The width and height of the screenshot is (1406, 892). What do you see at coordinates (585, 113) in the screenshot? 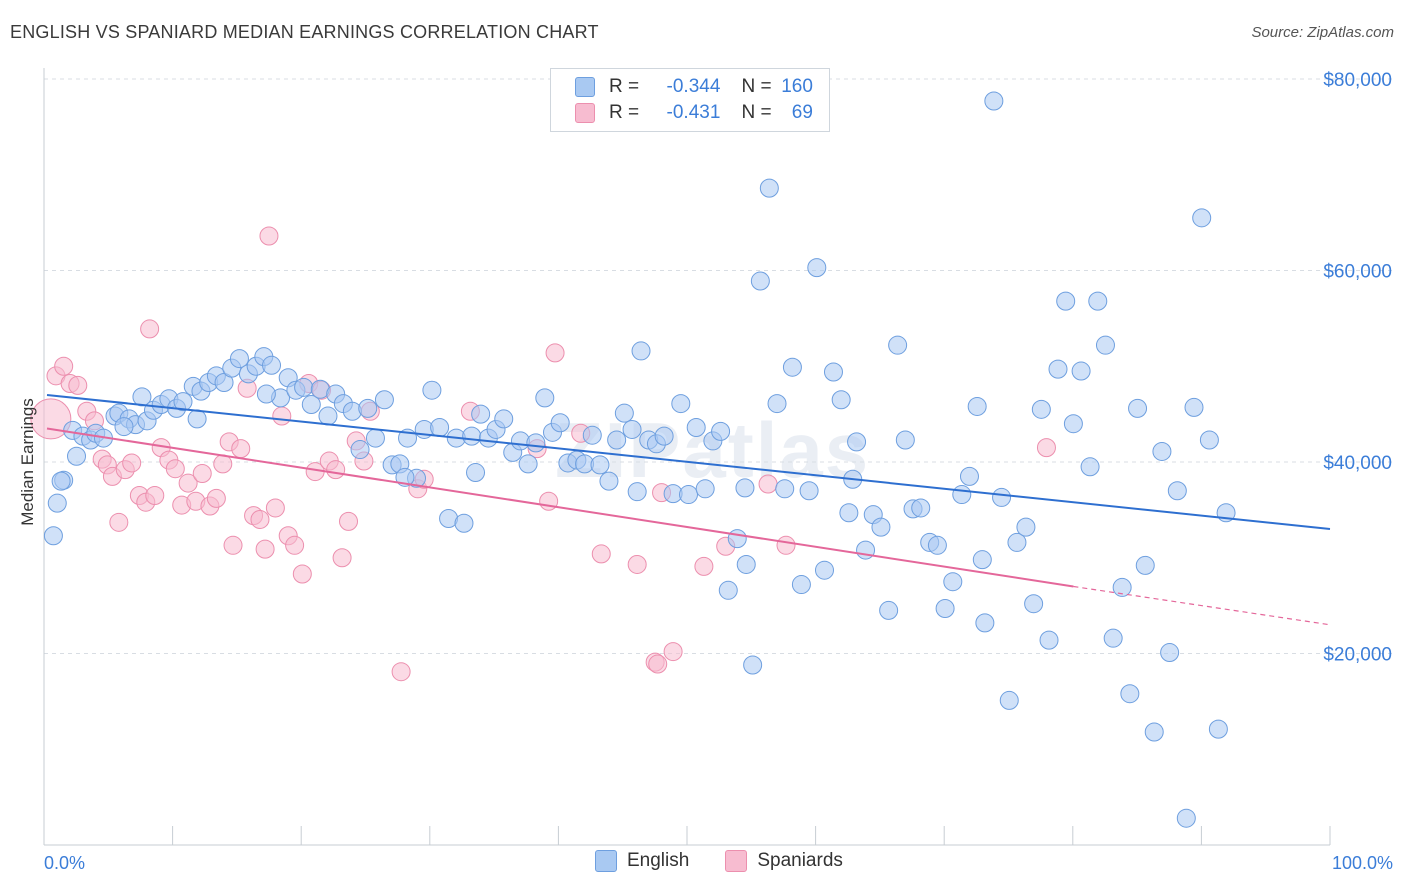
I see `spaniards-swatch` at bounding box center [585, 113].